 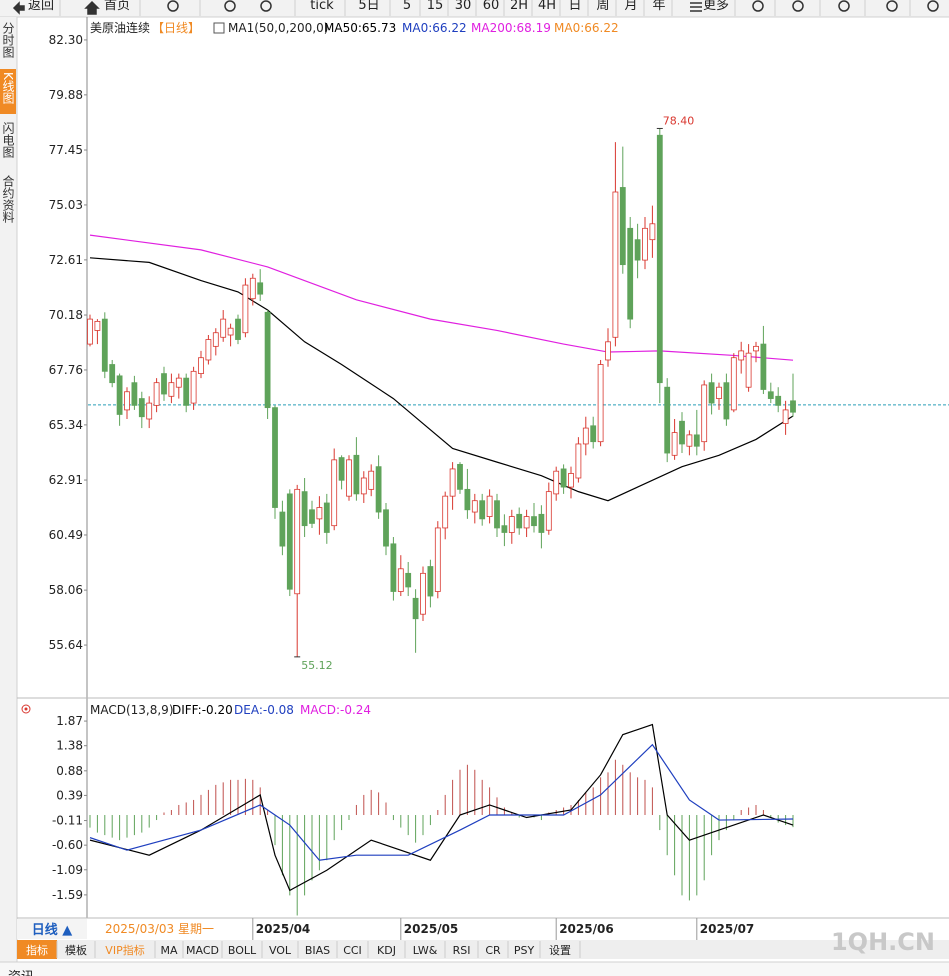 What do you see at coordinates (493, 950) in the screenshot?
I see `tab: CR` at bounding box center [493, 950].